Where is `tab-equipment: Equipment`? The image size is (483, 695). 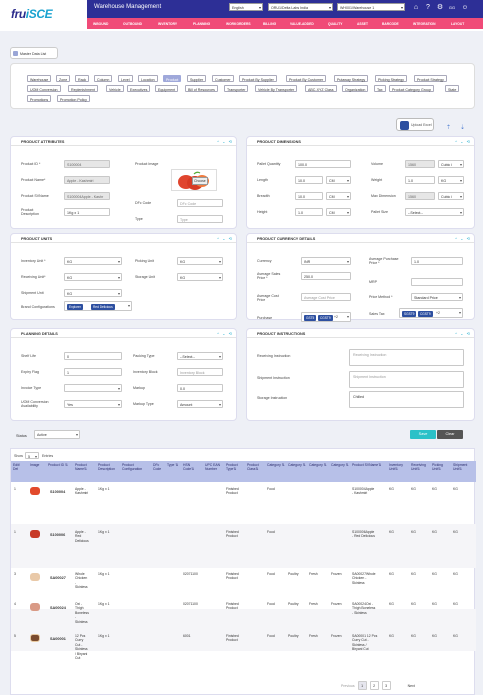
tab-equipment: Equipment is located at coordinates (167, 88).